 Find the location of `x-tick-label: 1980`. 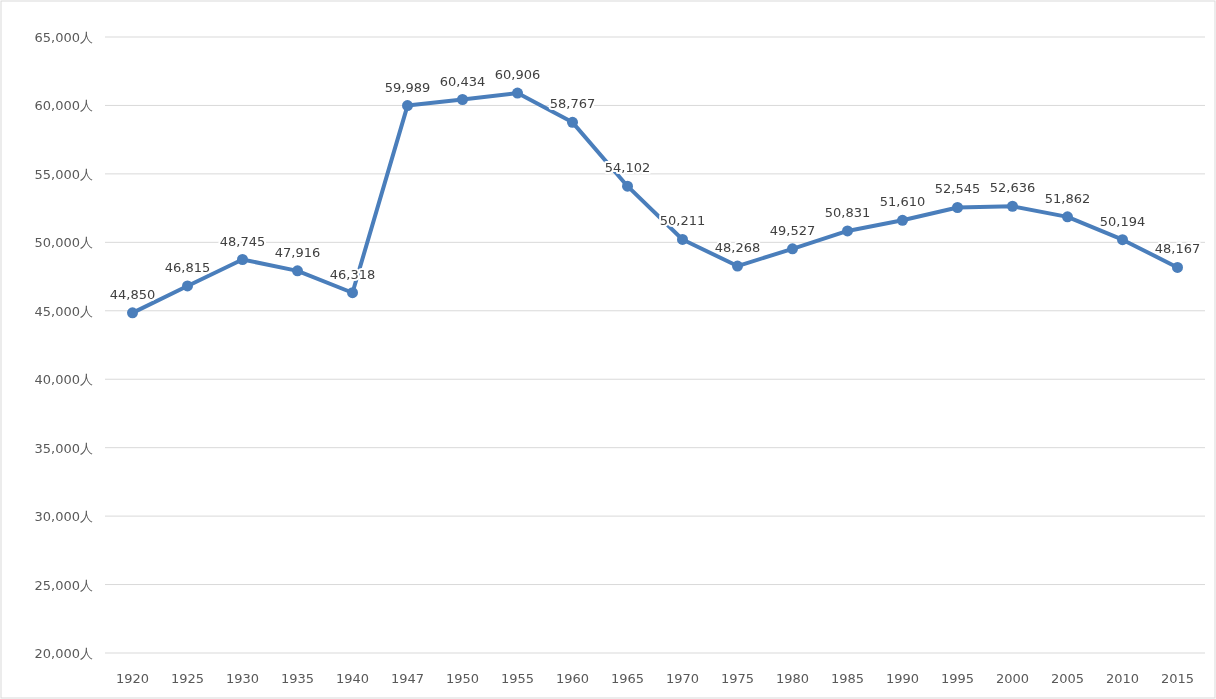

x-tick-label: 1980 is located at coordinates (792, 678).